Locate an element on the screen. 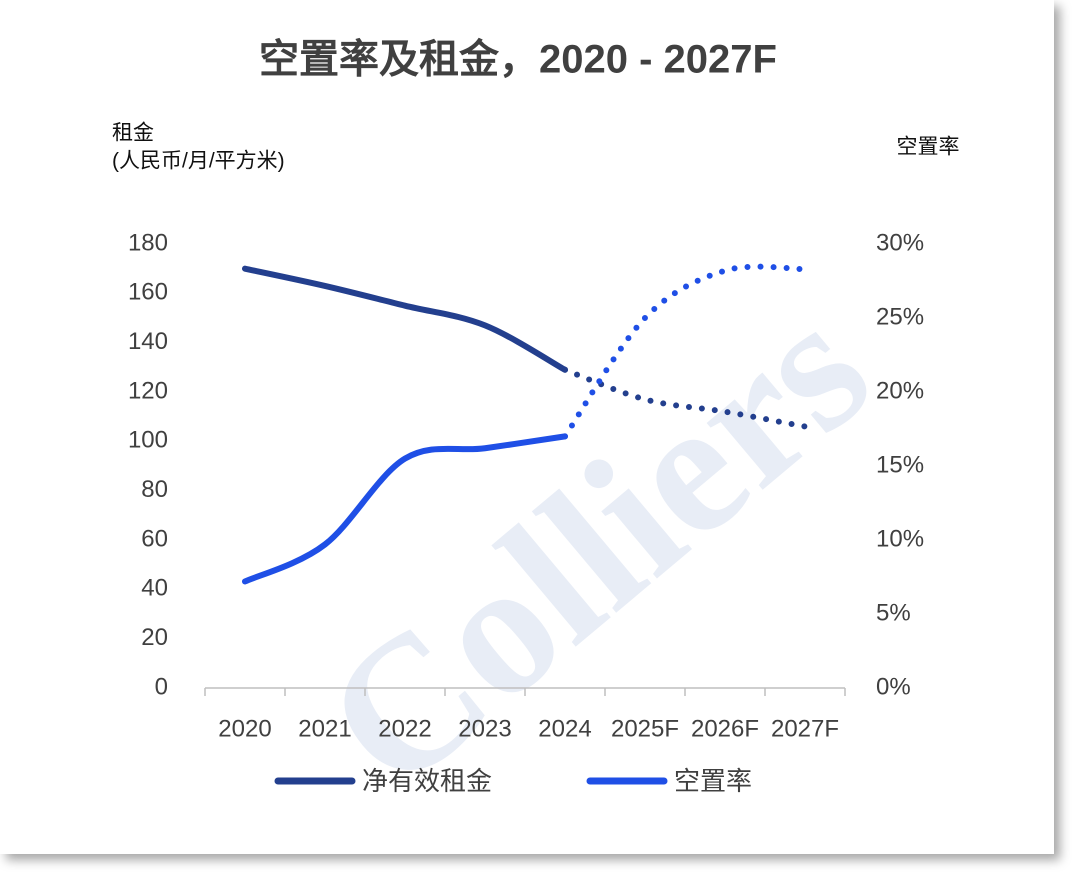 This screenshot has height=880, width=1080. y2-tick-label: 20% is located at coordinates (900, 390).